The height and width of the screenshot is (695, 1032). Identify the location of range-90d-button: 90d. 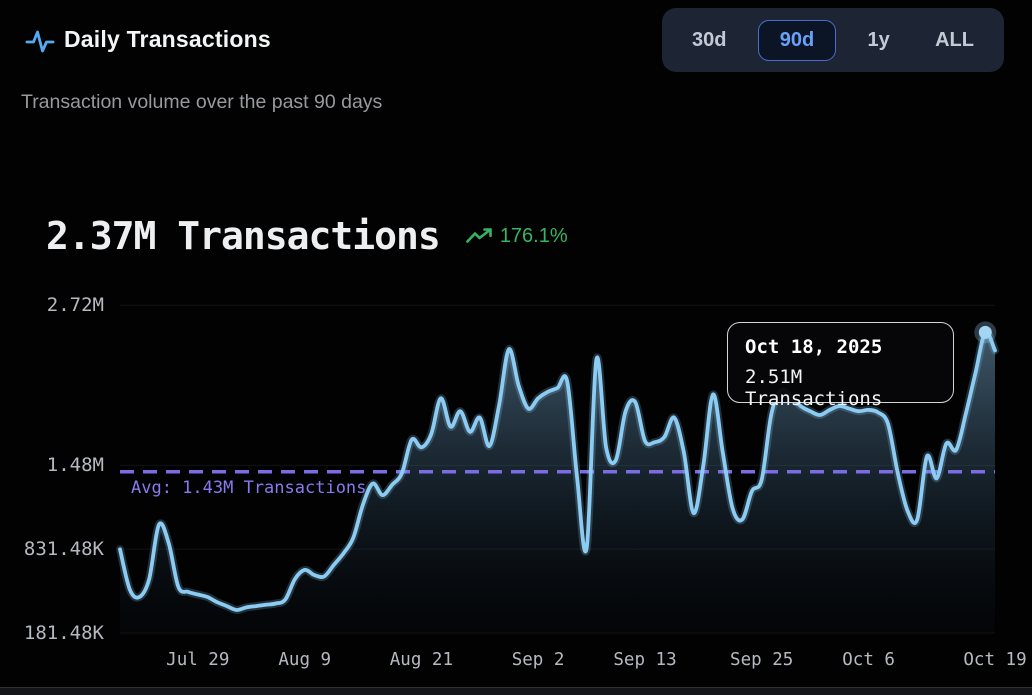
(797, 40).